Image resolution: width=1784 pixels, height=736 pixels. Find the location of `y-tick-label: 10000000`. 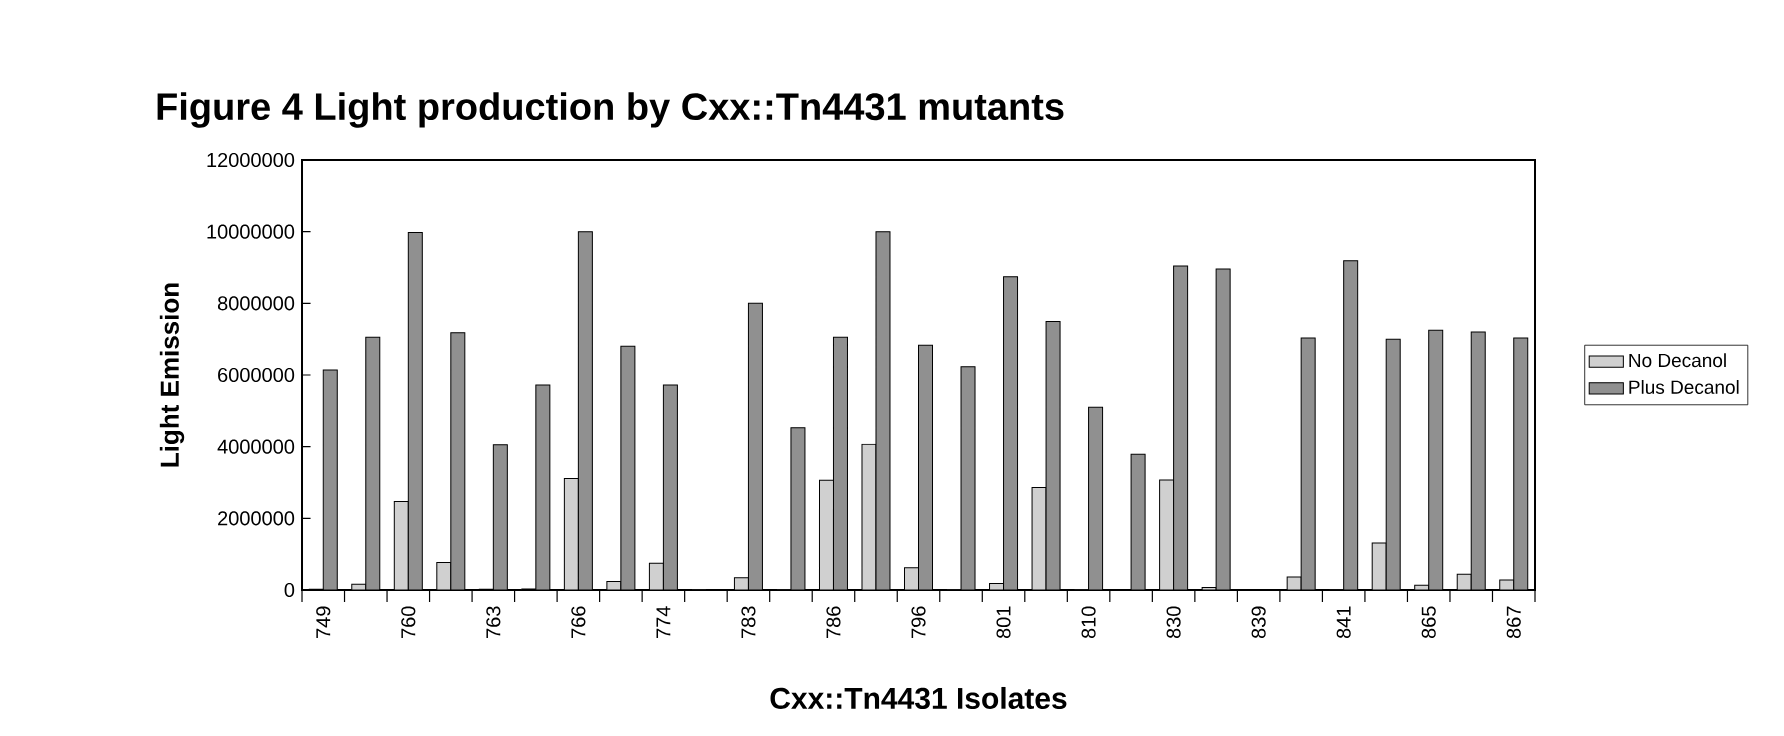

y-tick-label: 10000000 is located at coordinates (251, 231).